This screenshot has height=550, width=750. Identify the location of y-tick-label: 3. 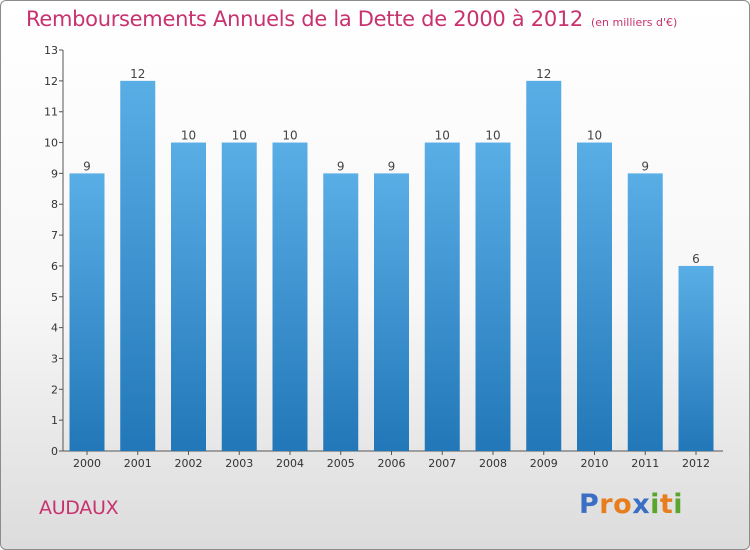
(54, 358).